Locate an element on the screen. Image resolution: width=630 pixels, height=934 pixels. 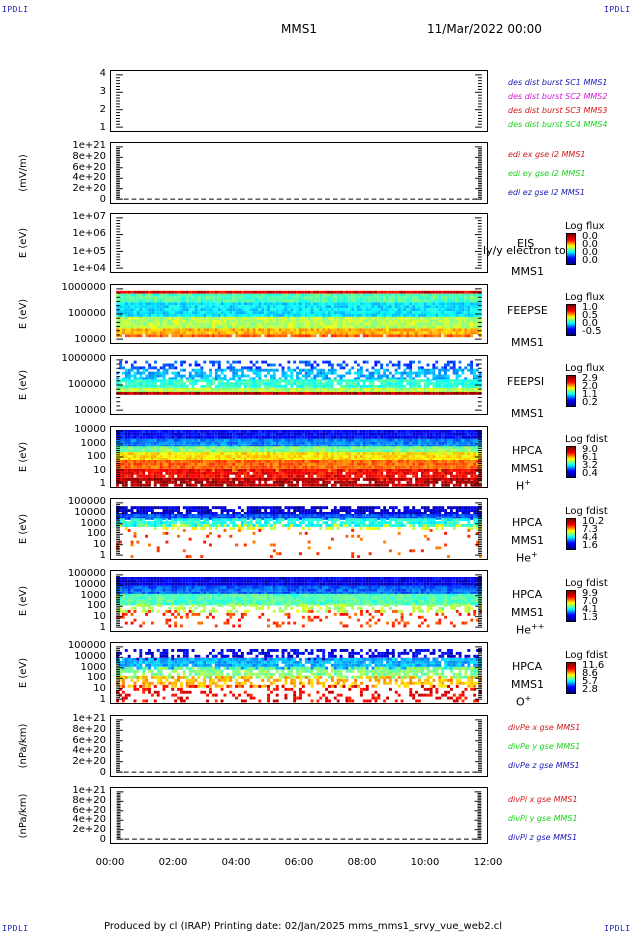
colorbar-tick: 1.3 is located at coordinates (590, 617).